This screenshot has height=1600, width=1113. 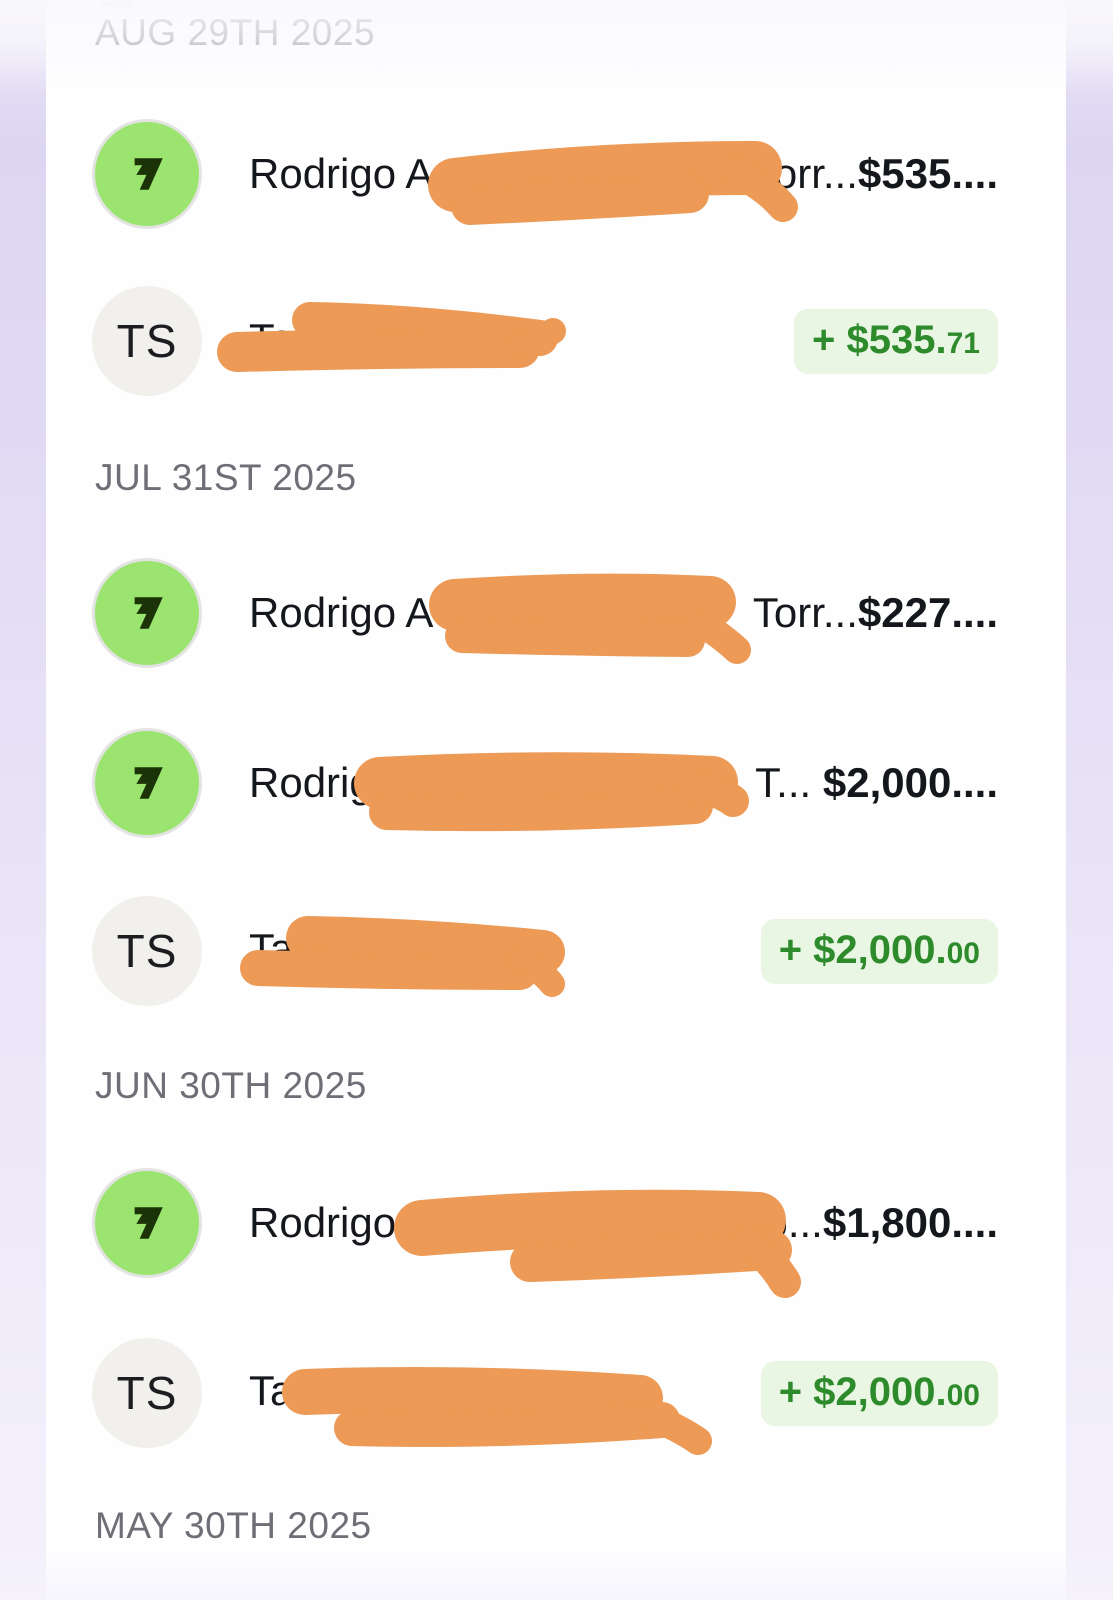 I want to click on scrolled-off-element, so click(x=117, y=3).